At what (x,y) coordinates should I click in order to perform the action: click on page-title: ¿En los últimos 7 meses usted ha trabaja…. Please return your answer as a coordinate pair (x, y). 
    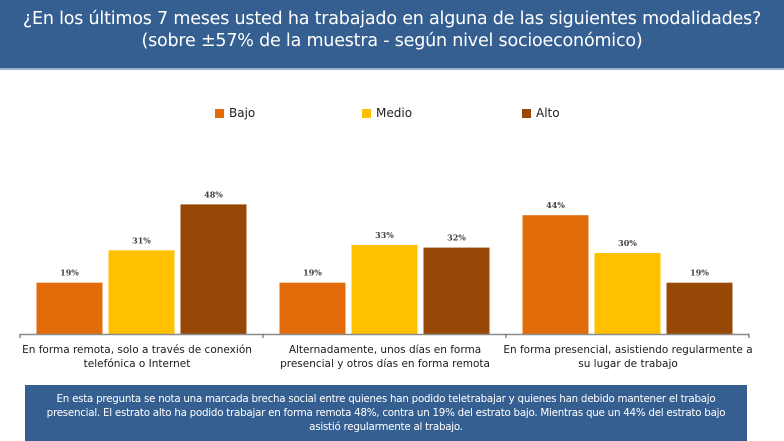
    Looking at the image, I should click on (392, 30).